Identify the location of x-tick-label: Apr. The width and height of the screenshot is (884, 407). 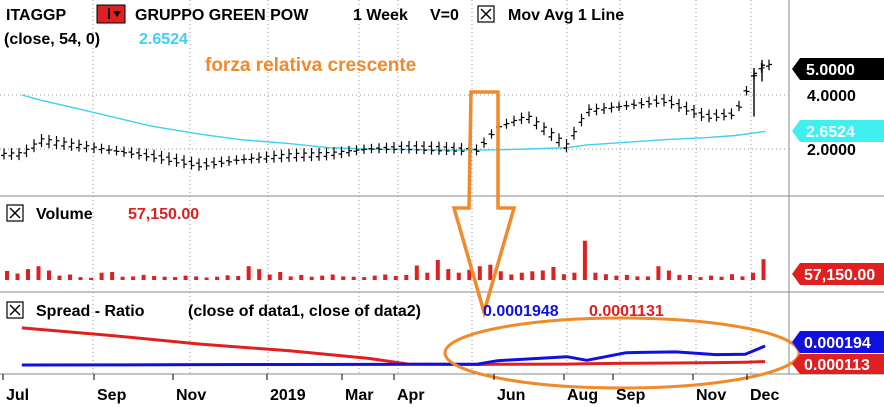
(411, 395).